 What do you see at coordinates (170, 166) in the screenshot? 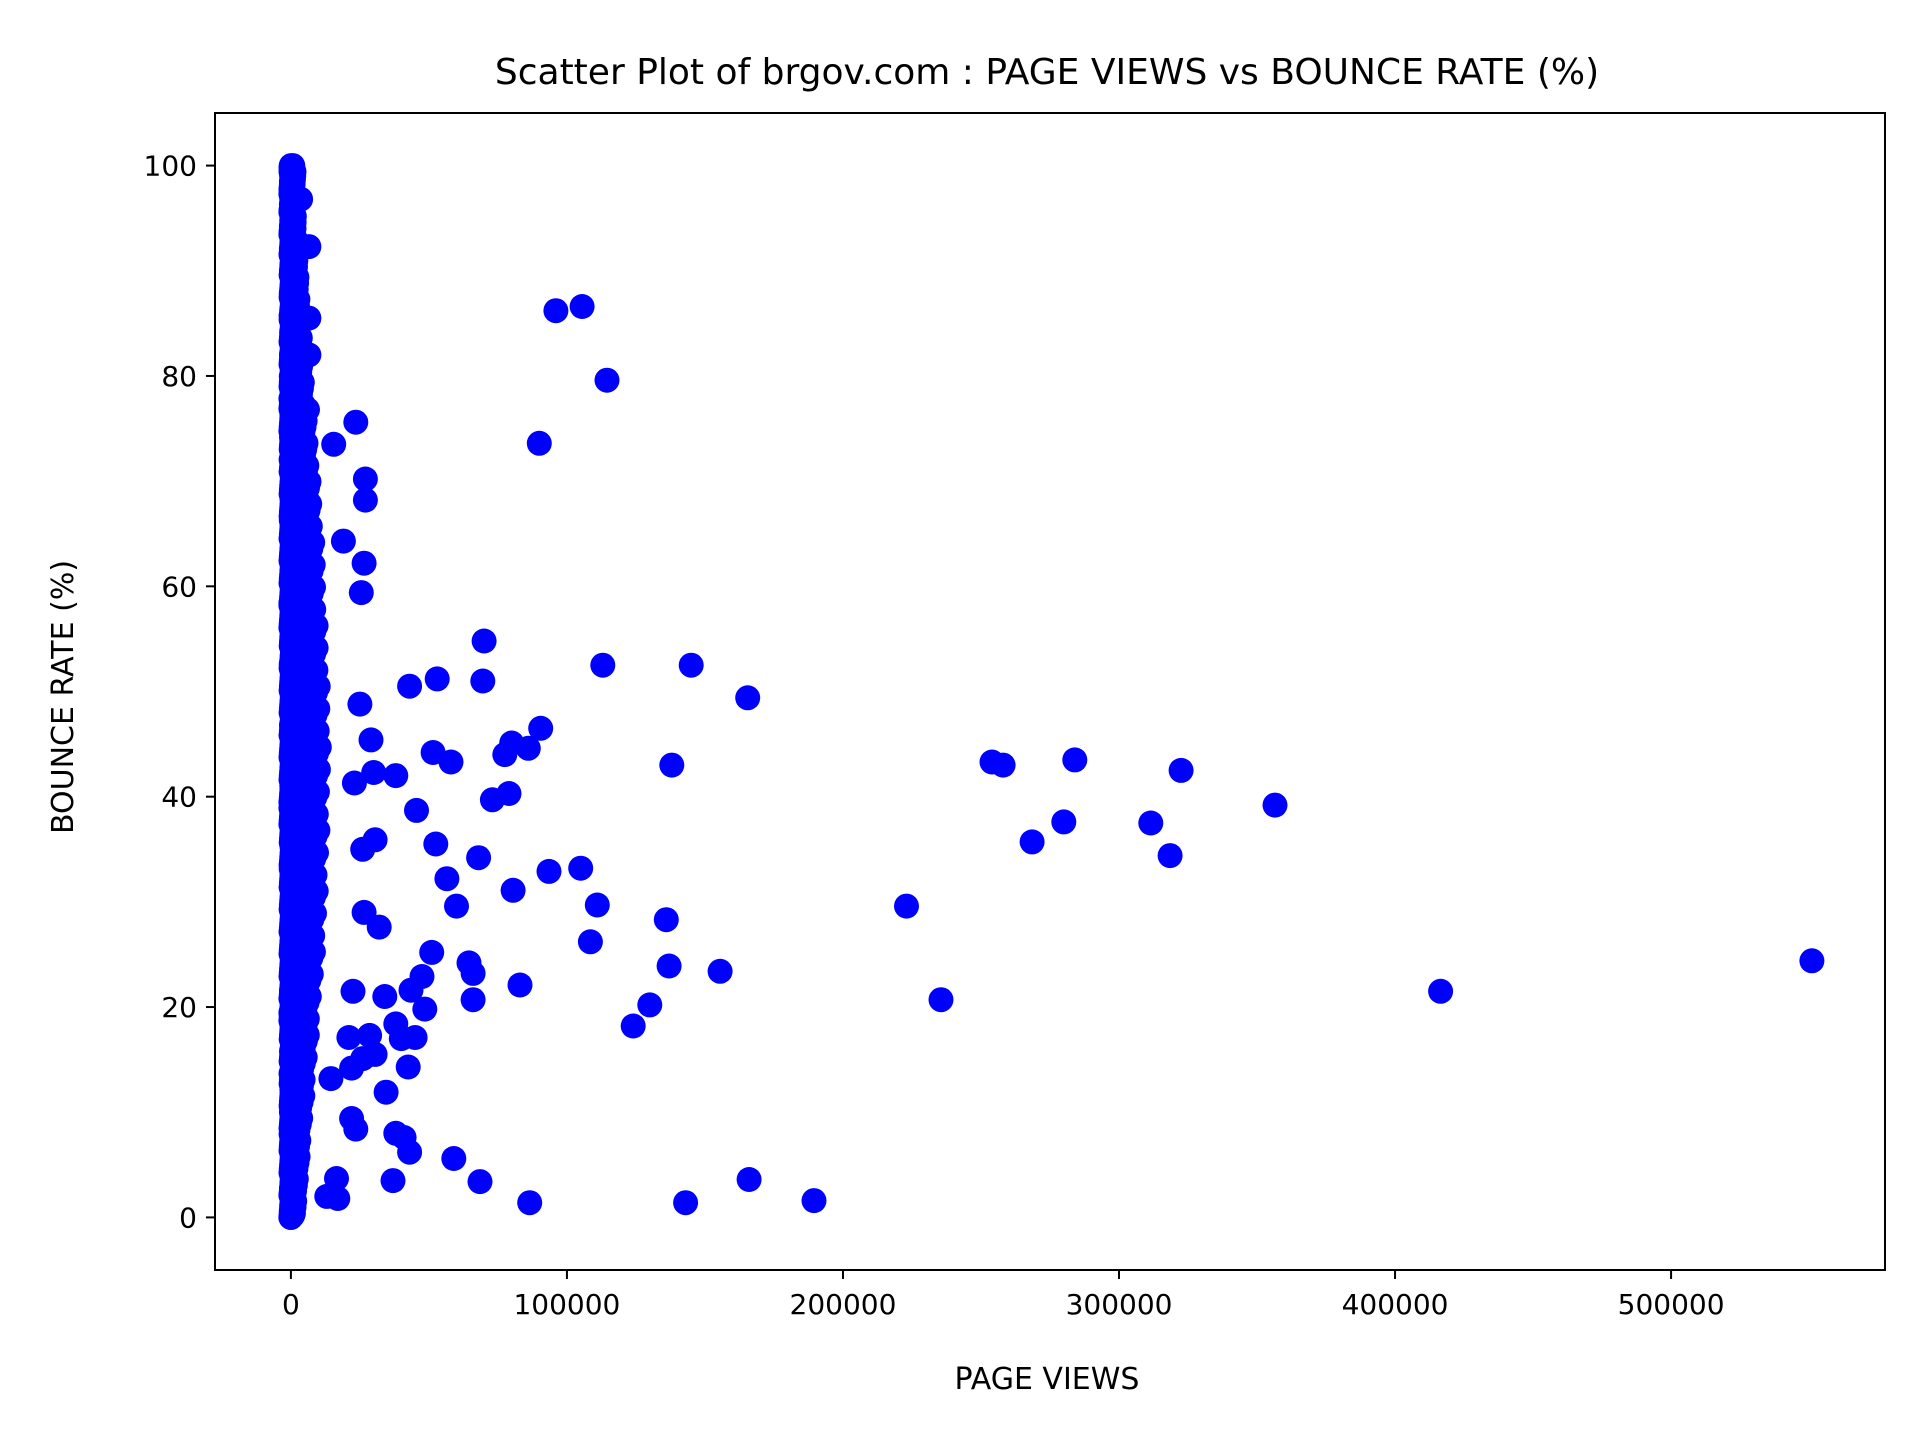
I see `y-tick-label: 100` at bounding box center [170, 166].